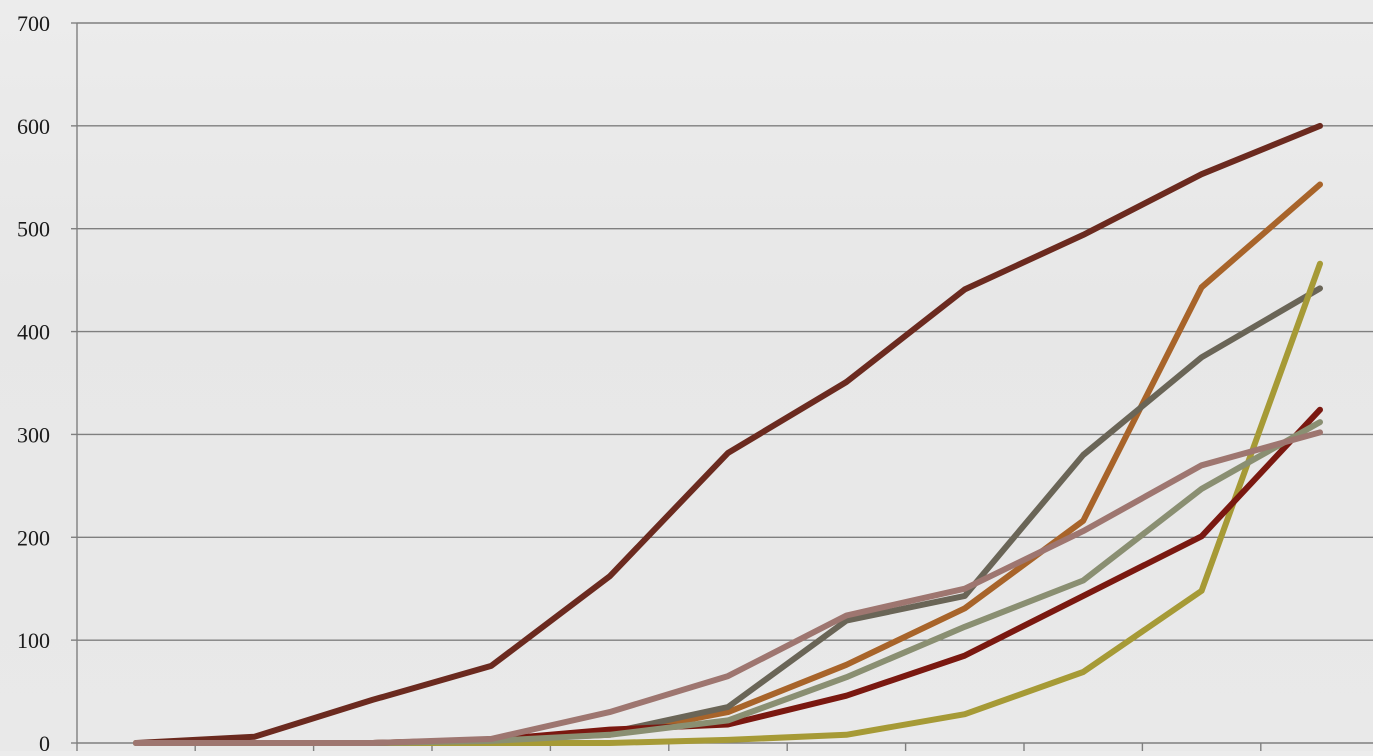 This screenshot has width=1373, height=756. What do you see at coordinates (33, 229) in the screenshot?
I see `y-tick-label: 500` at bounding box center [33, 229].